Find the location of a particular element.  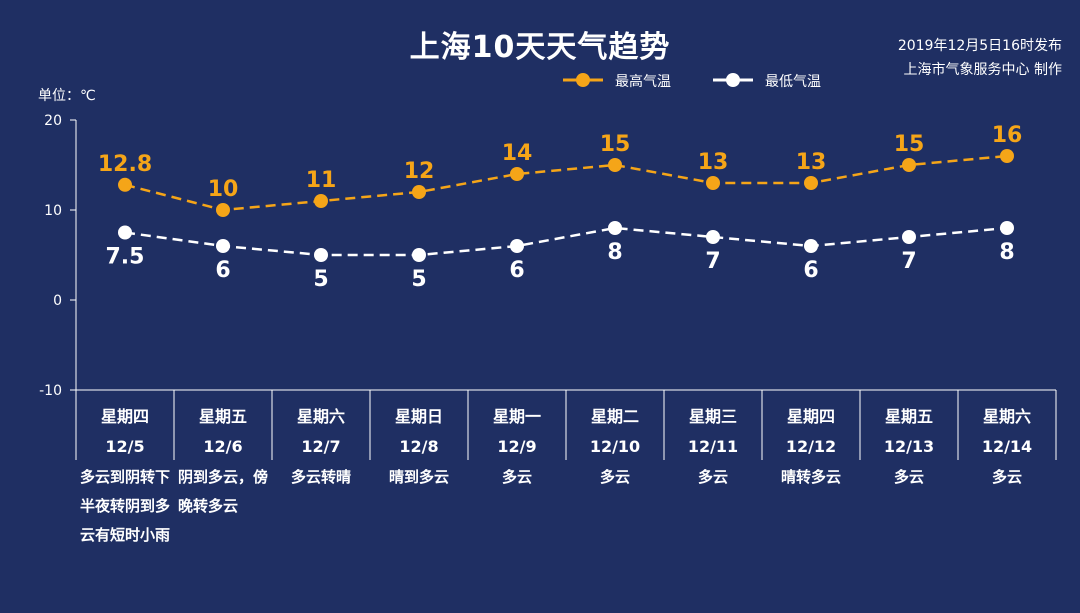

y-tick-label: 10 is located at coordinates (53, 211).